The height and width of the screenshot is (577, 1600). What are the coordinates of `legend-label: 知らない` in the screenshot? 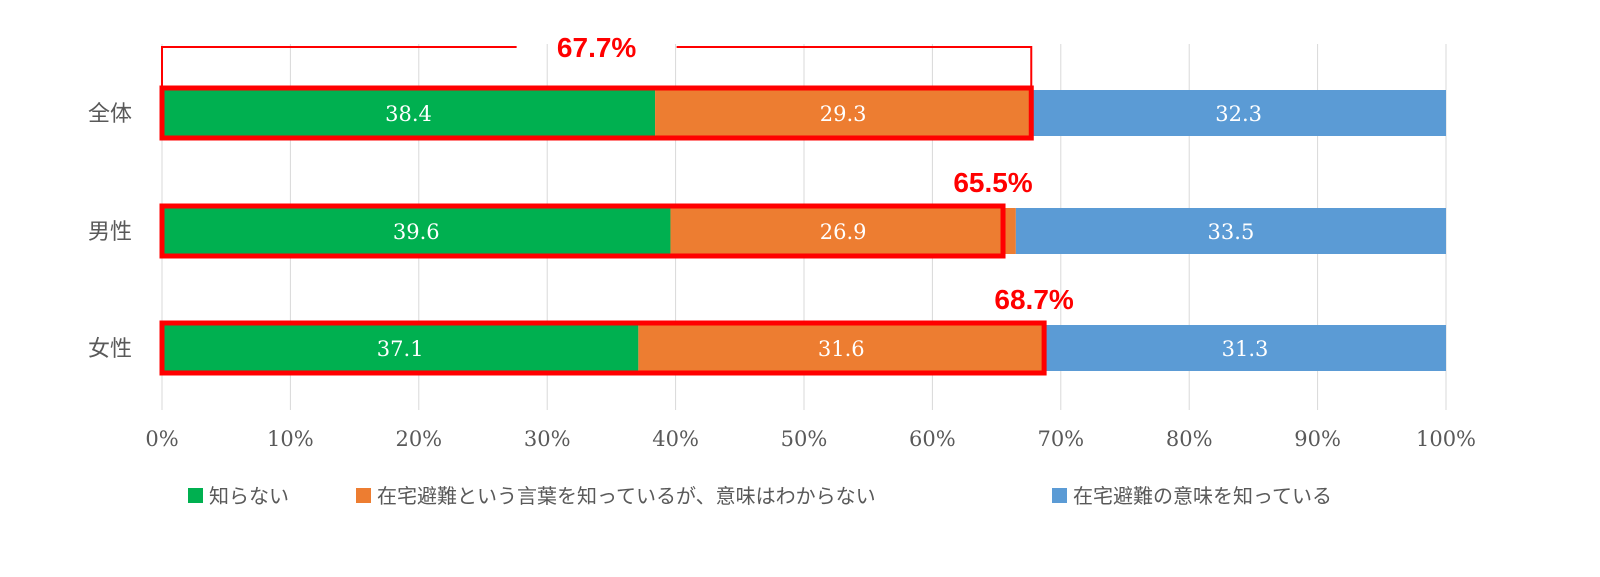 It's located at (249, 496).